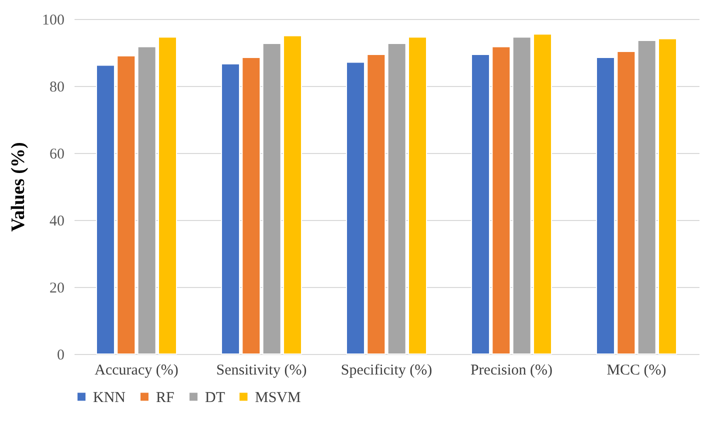 This screenshot has width=709, height=425. I want to click on x-tick-label: Precision (%), so click(511, 370).